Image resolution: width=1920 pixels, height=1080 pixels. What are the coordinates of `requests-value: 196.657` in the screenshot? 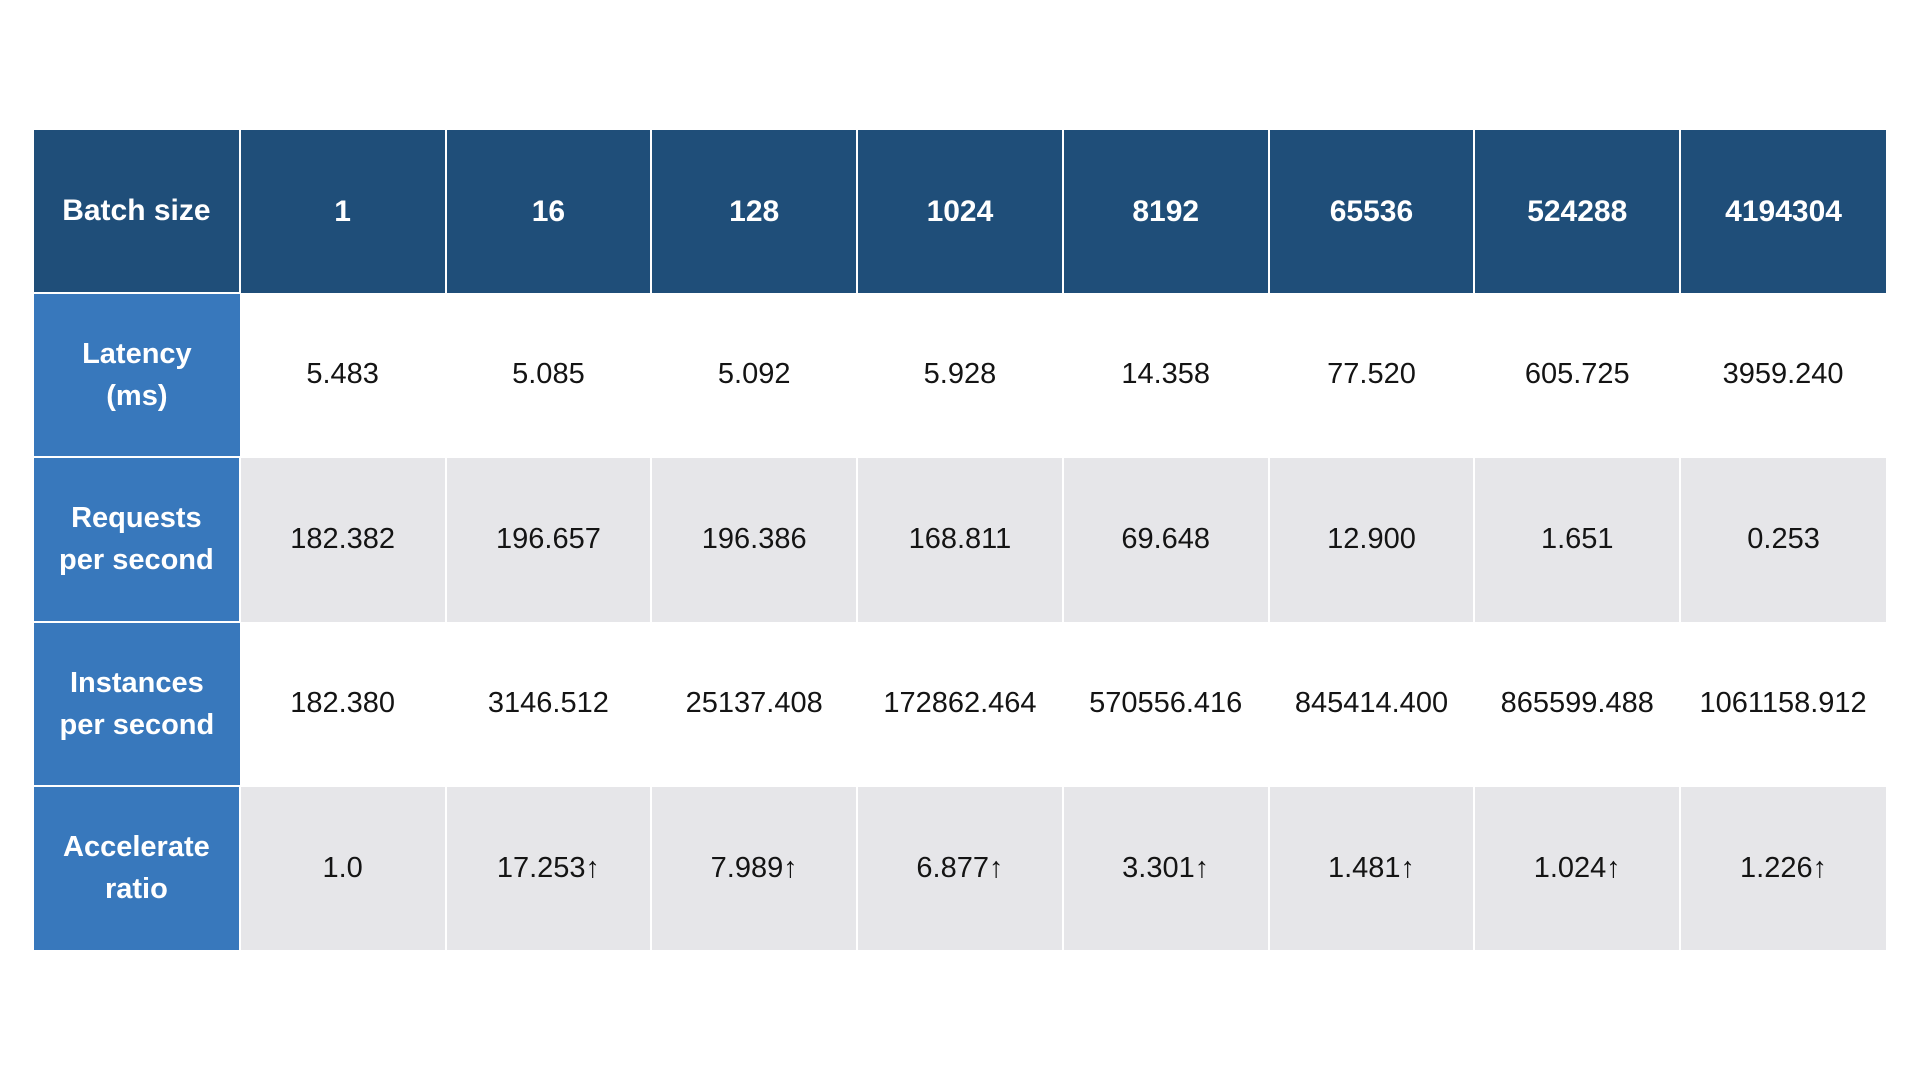 It's located at (548, 539).